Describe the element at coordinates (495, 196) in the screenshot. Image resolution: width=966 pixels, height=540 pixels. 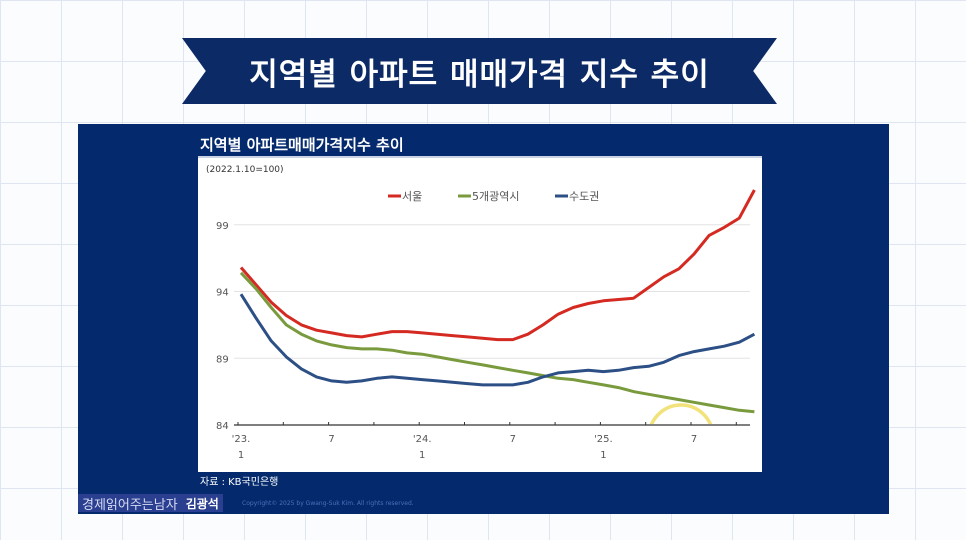
I see `legend-label: 5개광역시` at that location.